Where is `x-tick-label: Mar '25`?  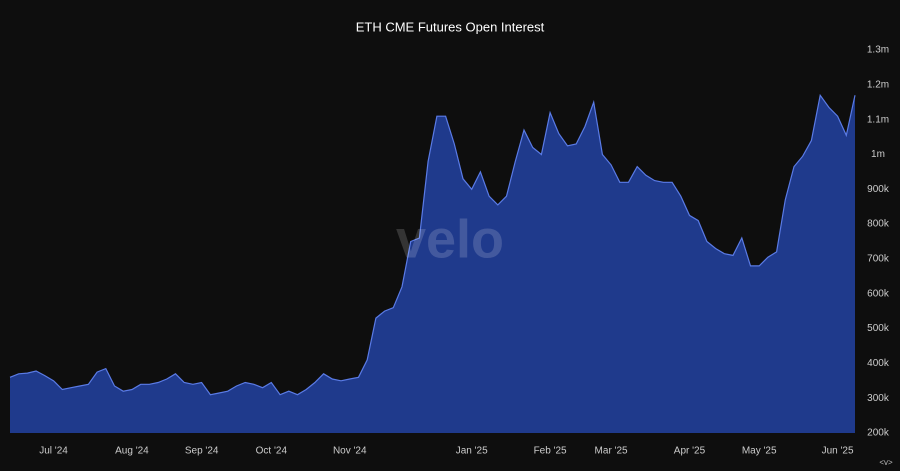 x-tick-label: Mar '25 is located at coordinates (611, 451).